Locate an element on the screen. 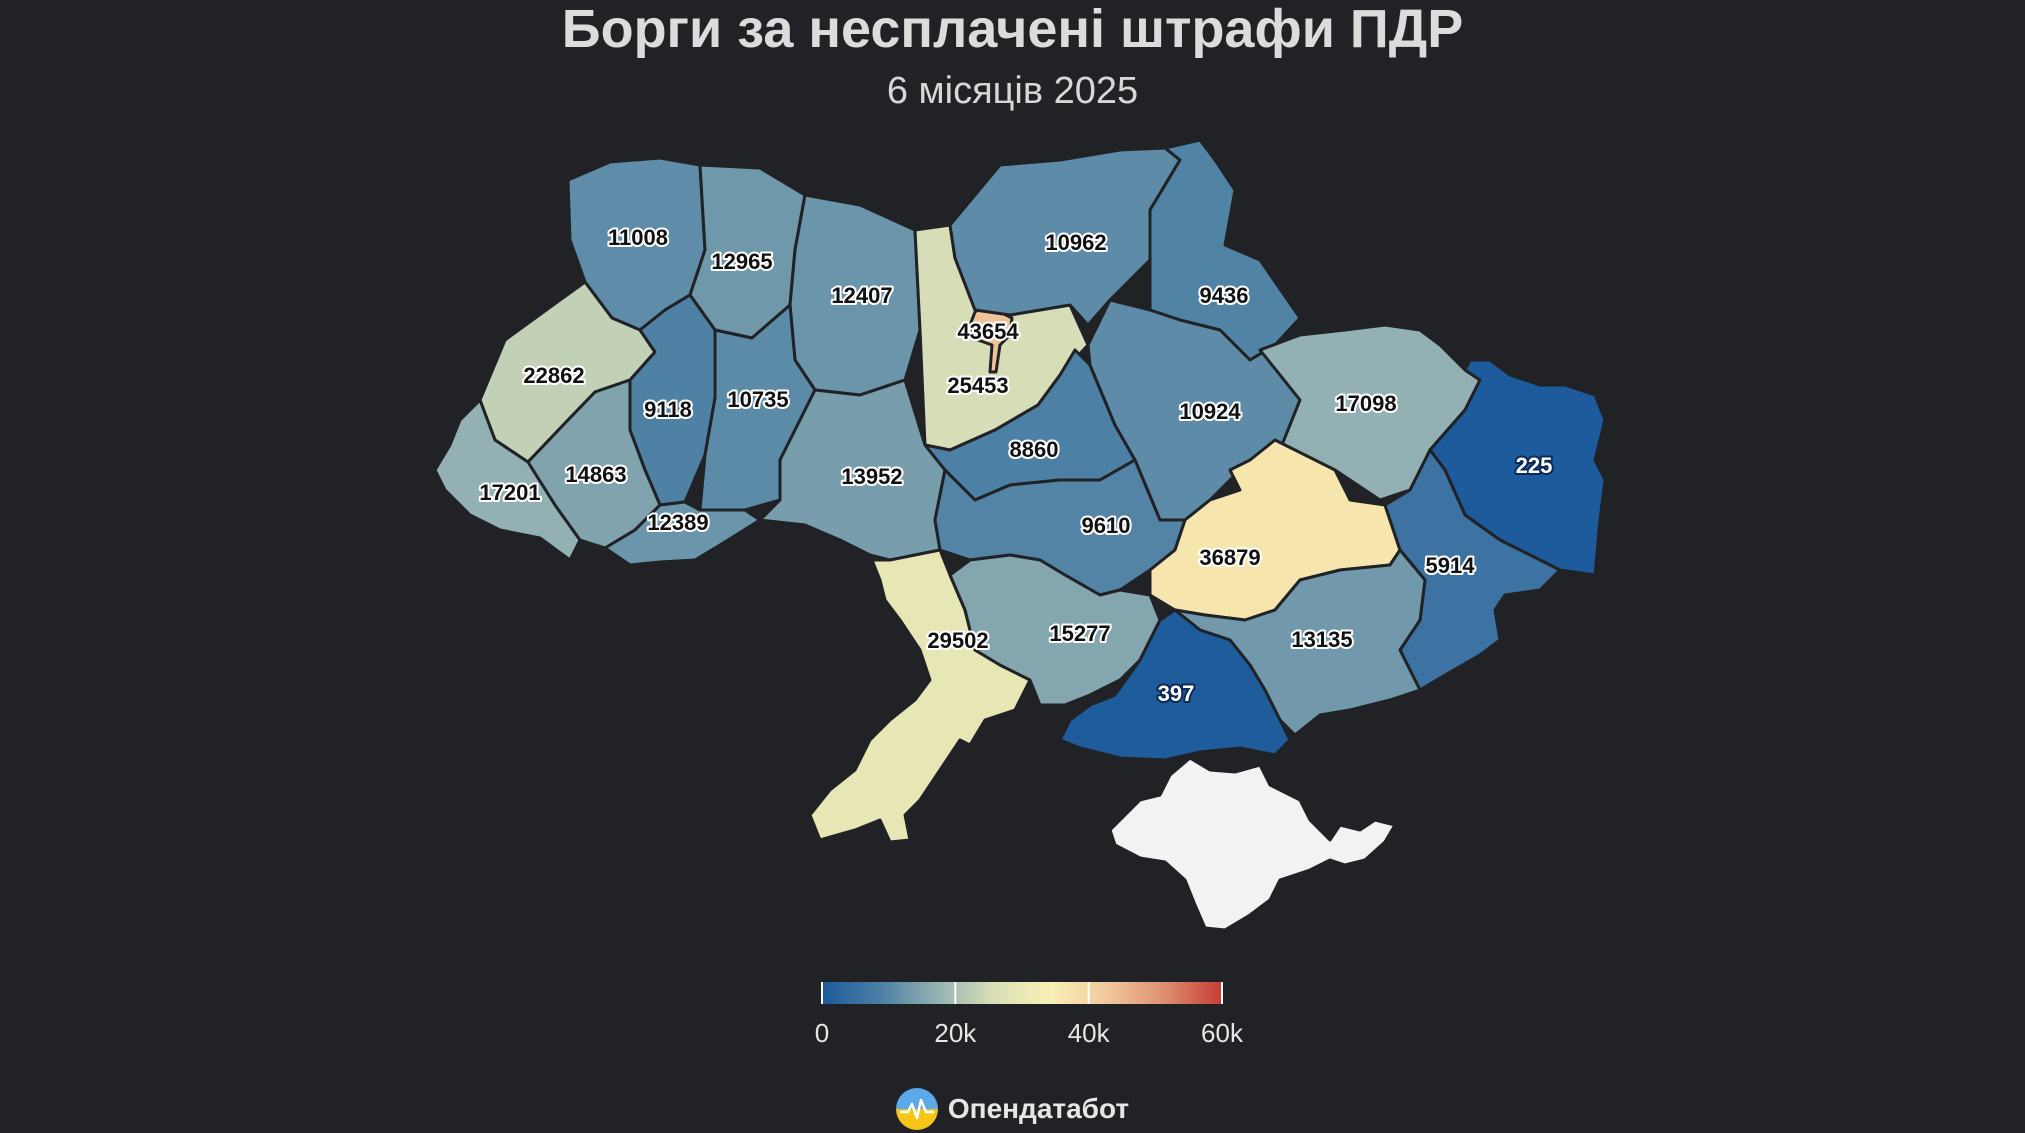  region-value-label: 9118 is located at coordinates (668, 409).